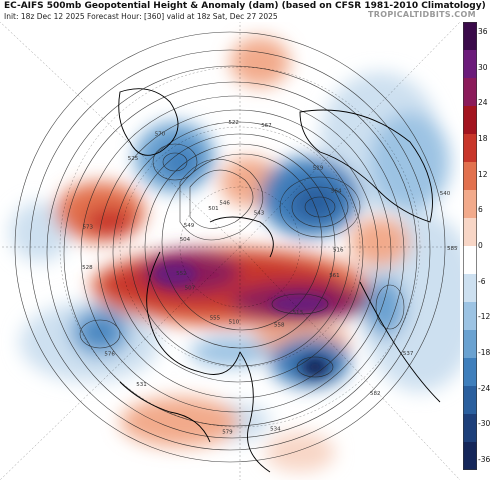  I want to click on contour-label: 504, so click(185, 240).